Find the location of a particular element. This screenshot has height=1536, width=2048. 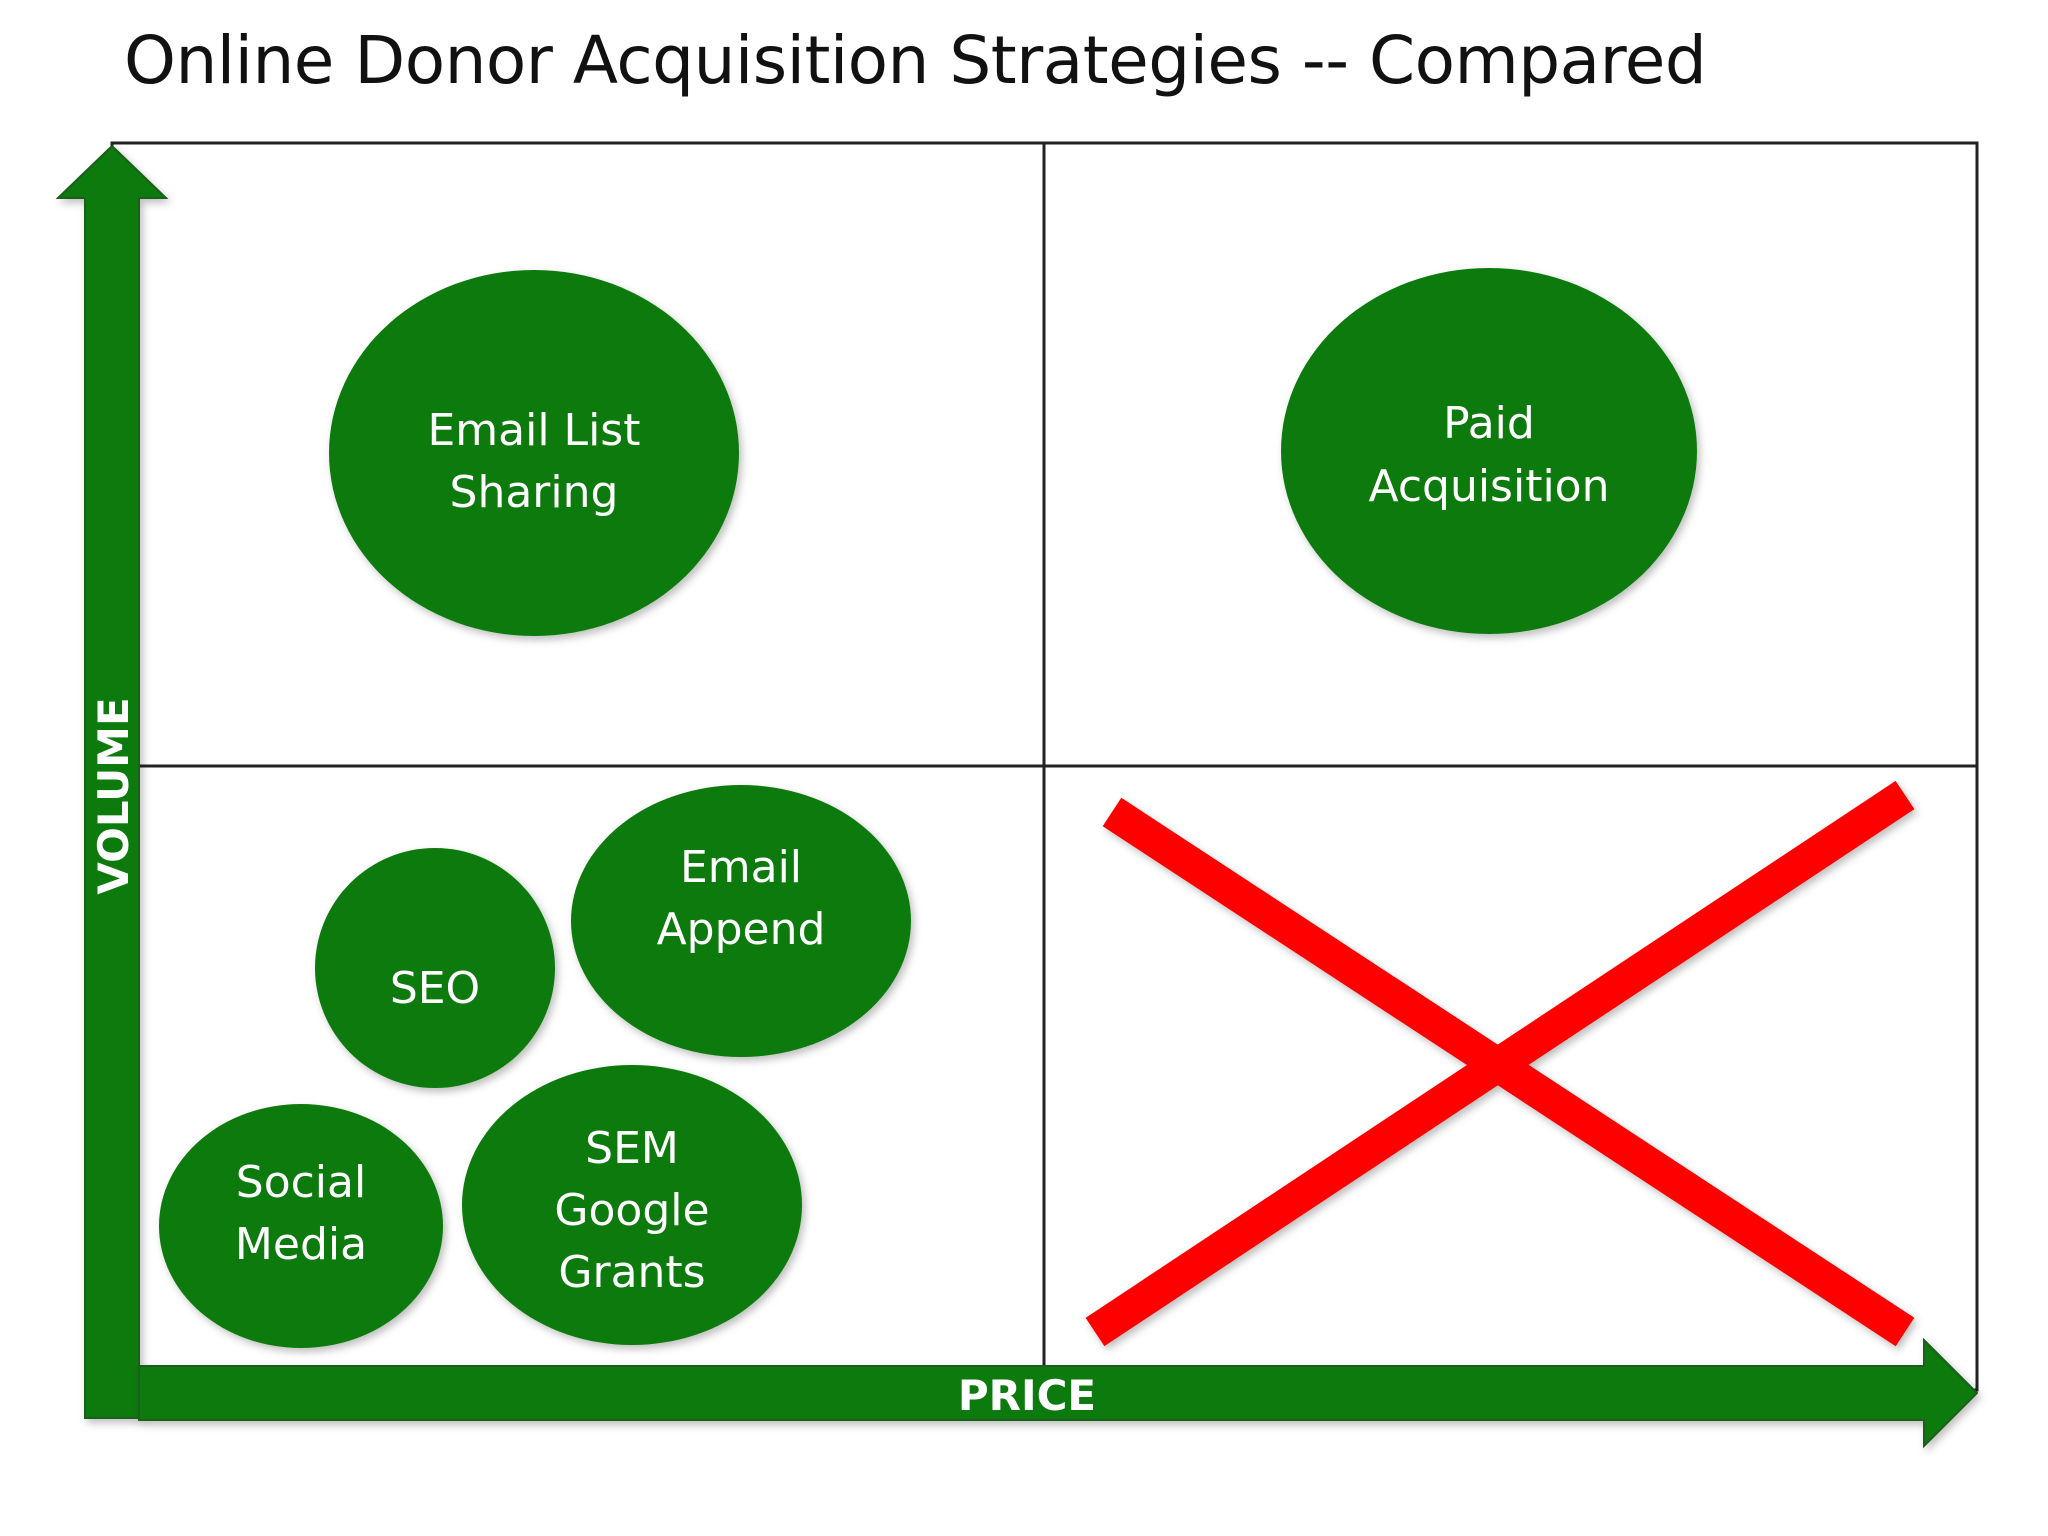

bubble-label-line: Google is located at coordinates (631, 1210).